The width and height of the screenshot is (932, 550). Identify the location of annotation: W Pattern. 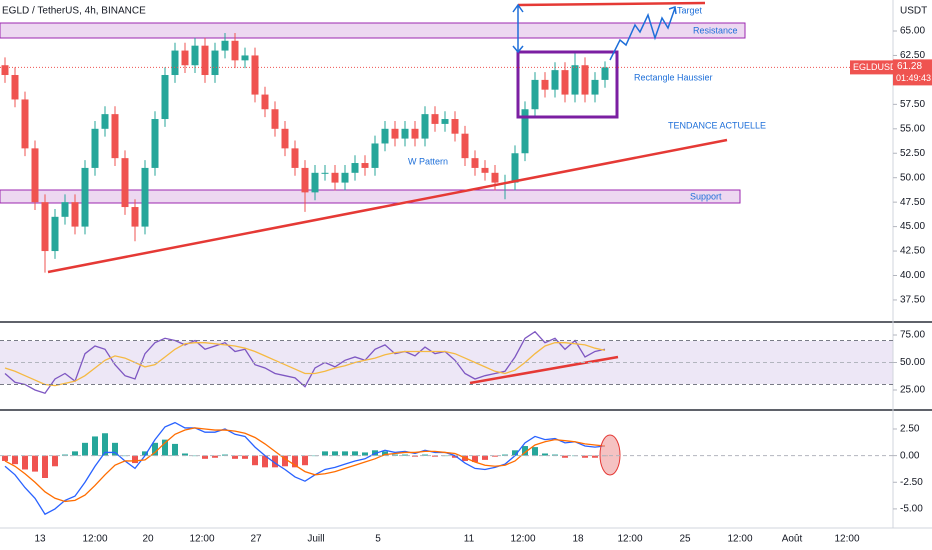
(428, 161).